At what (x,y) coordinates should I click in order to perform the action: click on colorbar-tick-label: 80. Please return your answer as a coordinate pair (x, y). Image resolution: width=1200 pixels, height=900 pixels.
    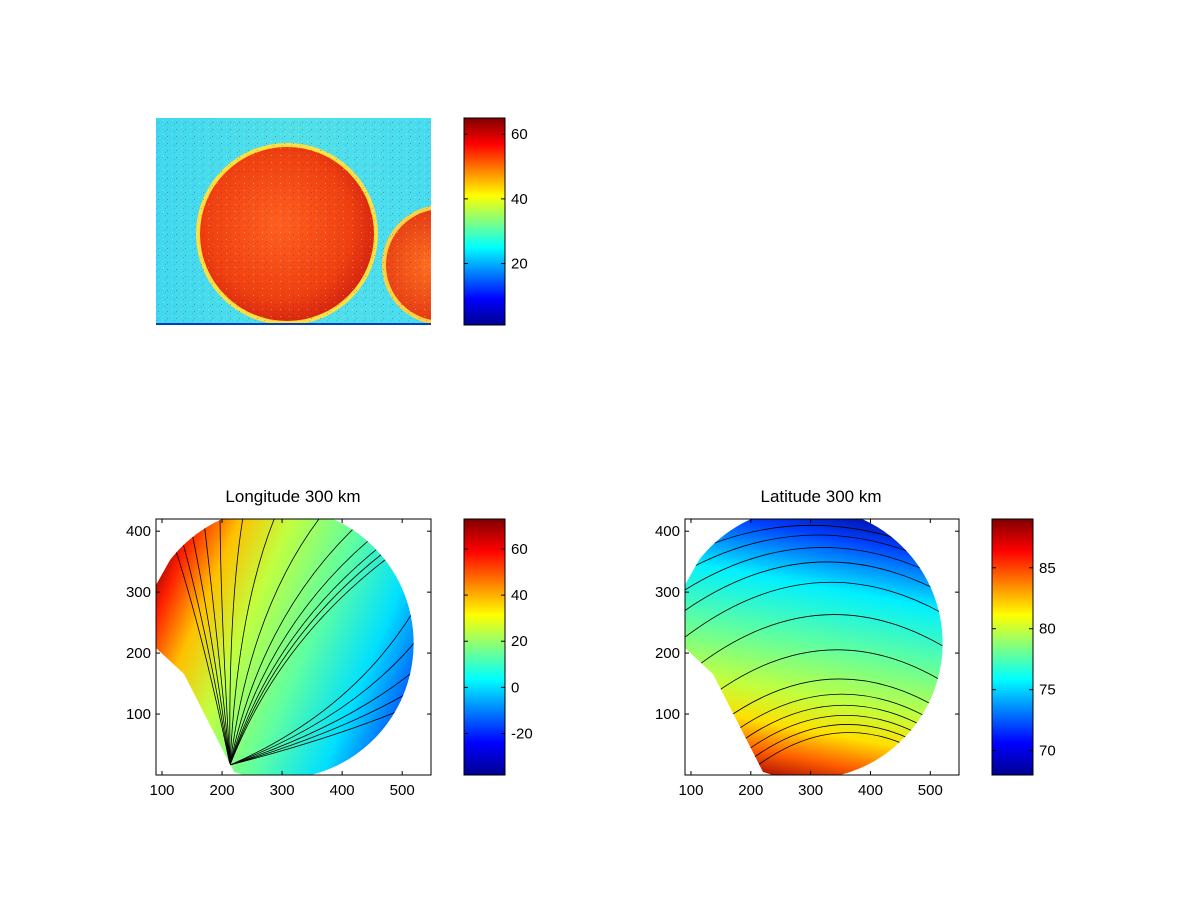
    Looking at the image, I should click on (1047, 629).